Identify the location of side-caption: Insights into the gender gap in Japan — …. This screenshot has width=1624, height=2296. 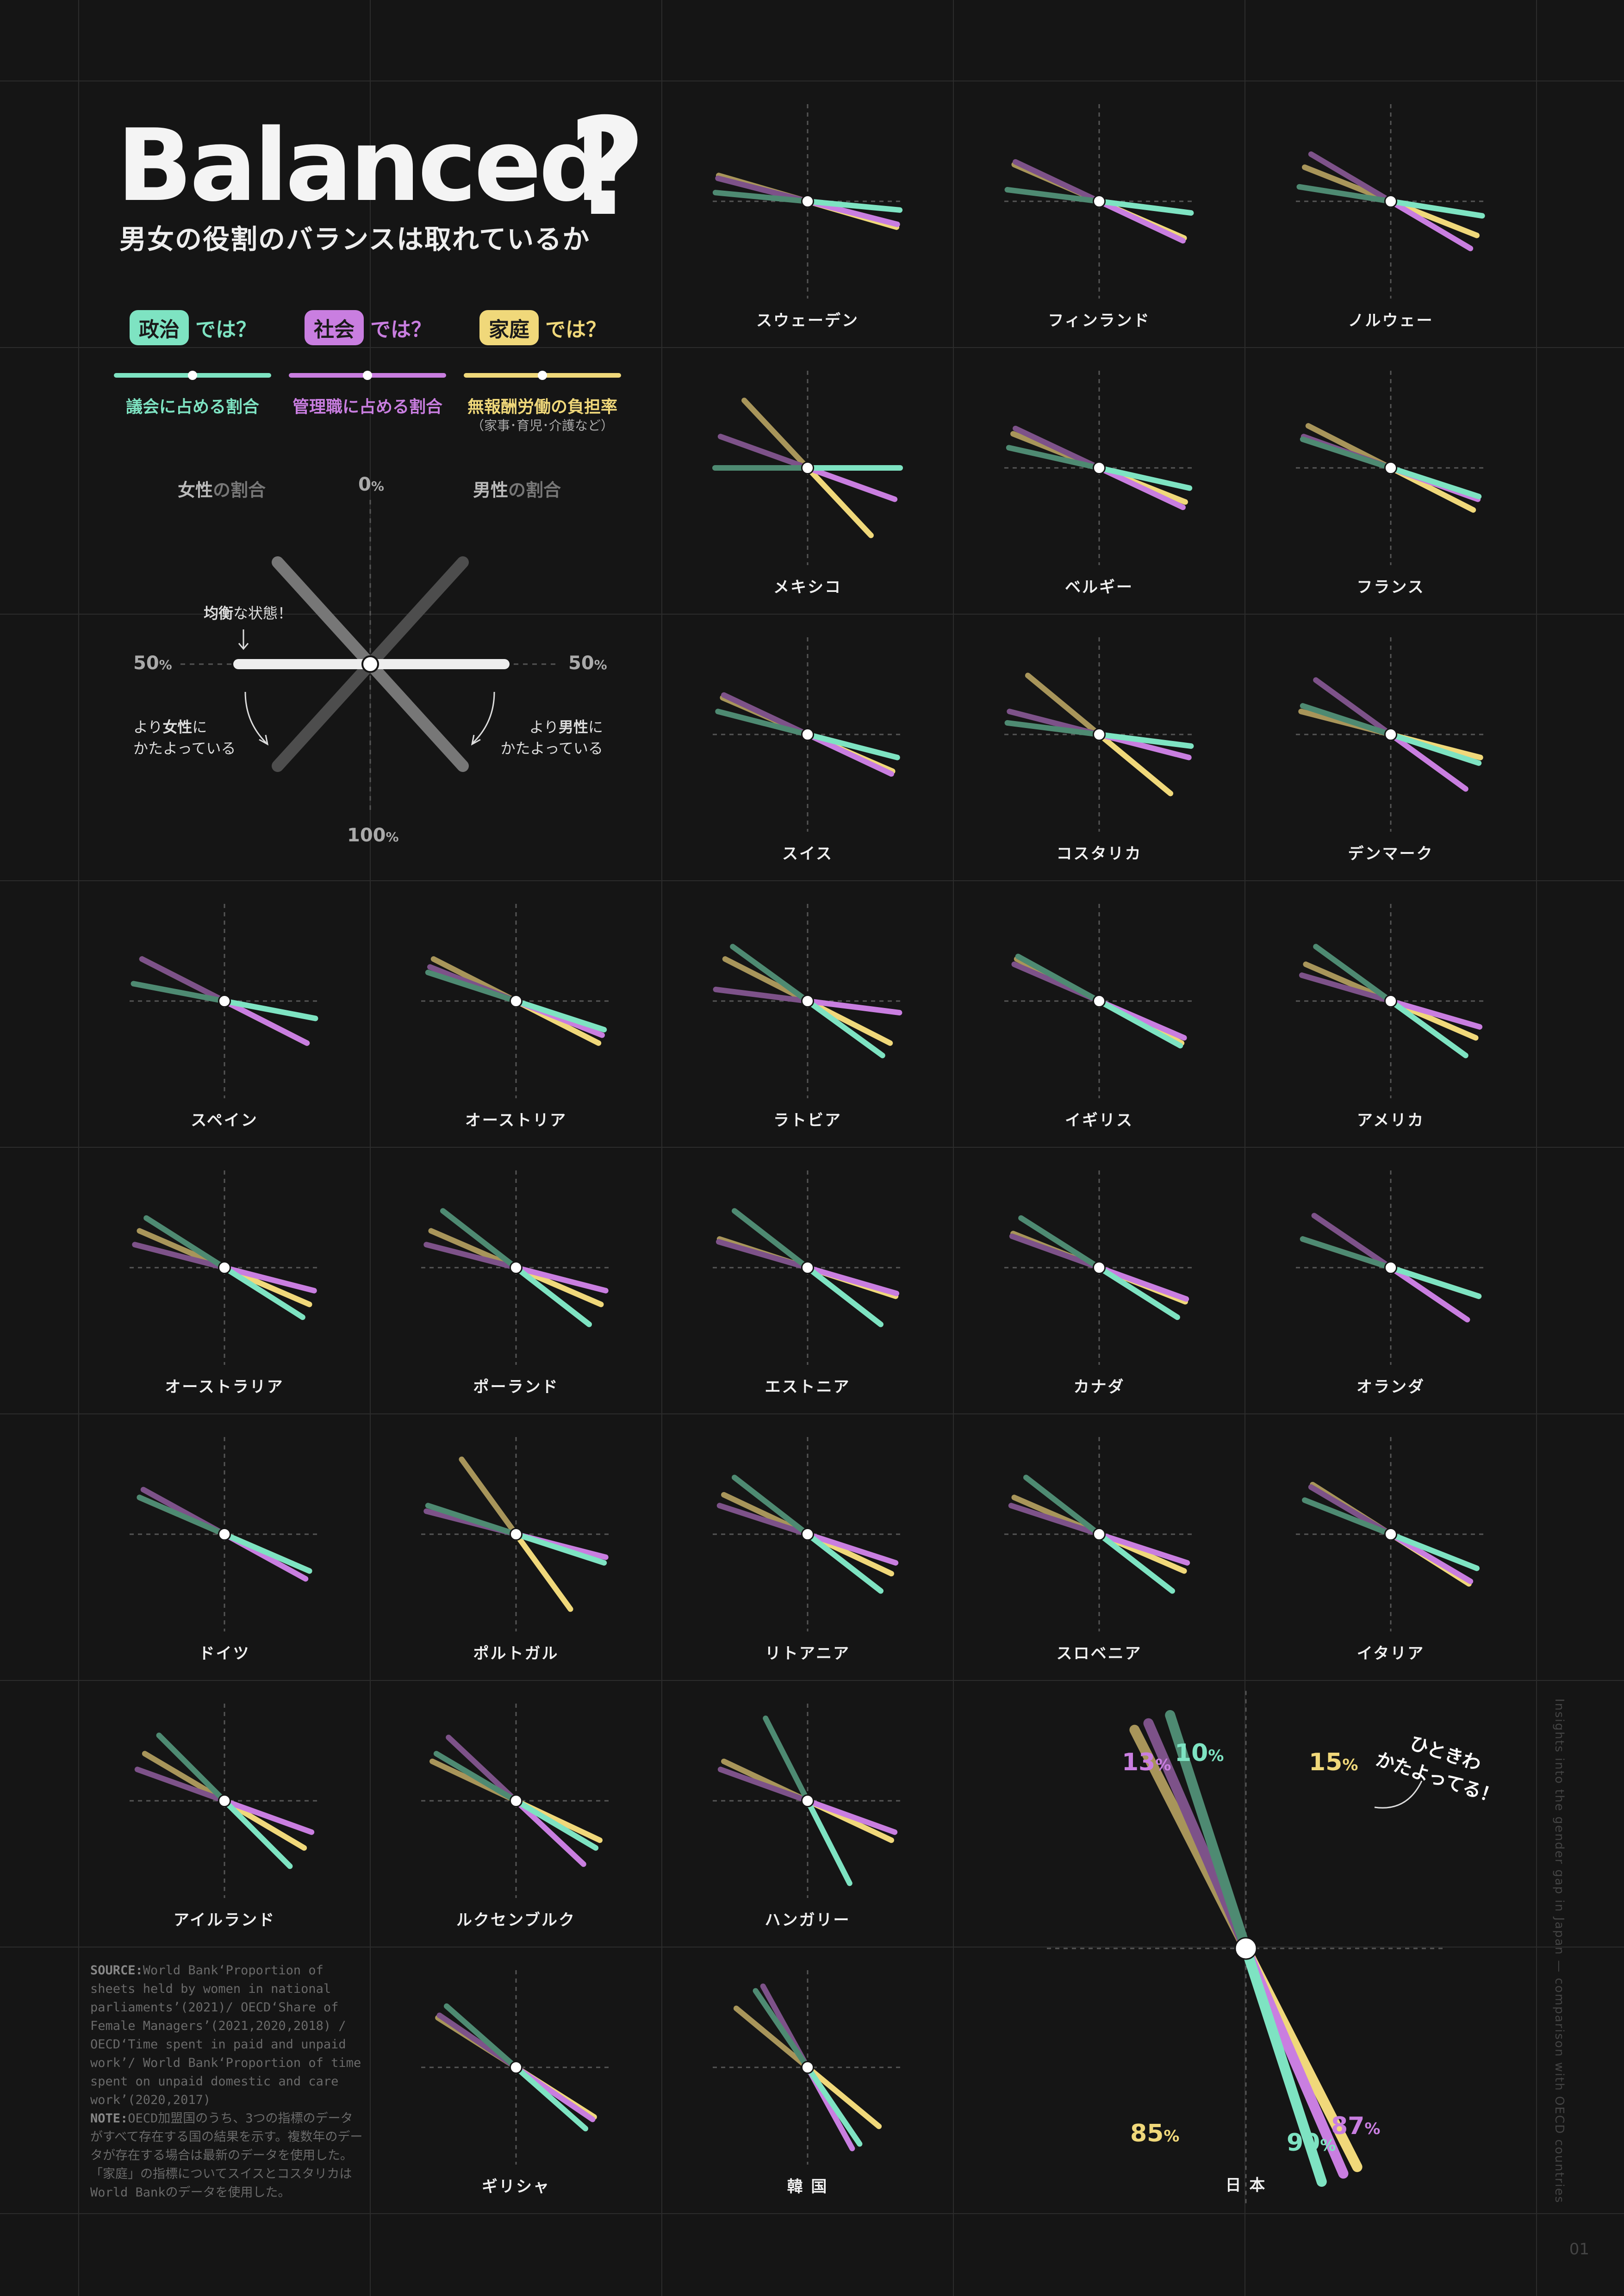
(1559, 1951).